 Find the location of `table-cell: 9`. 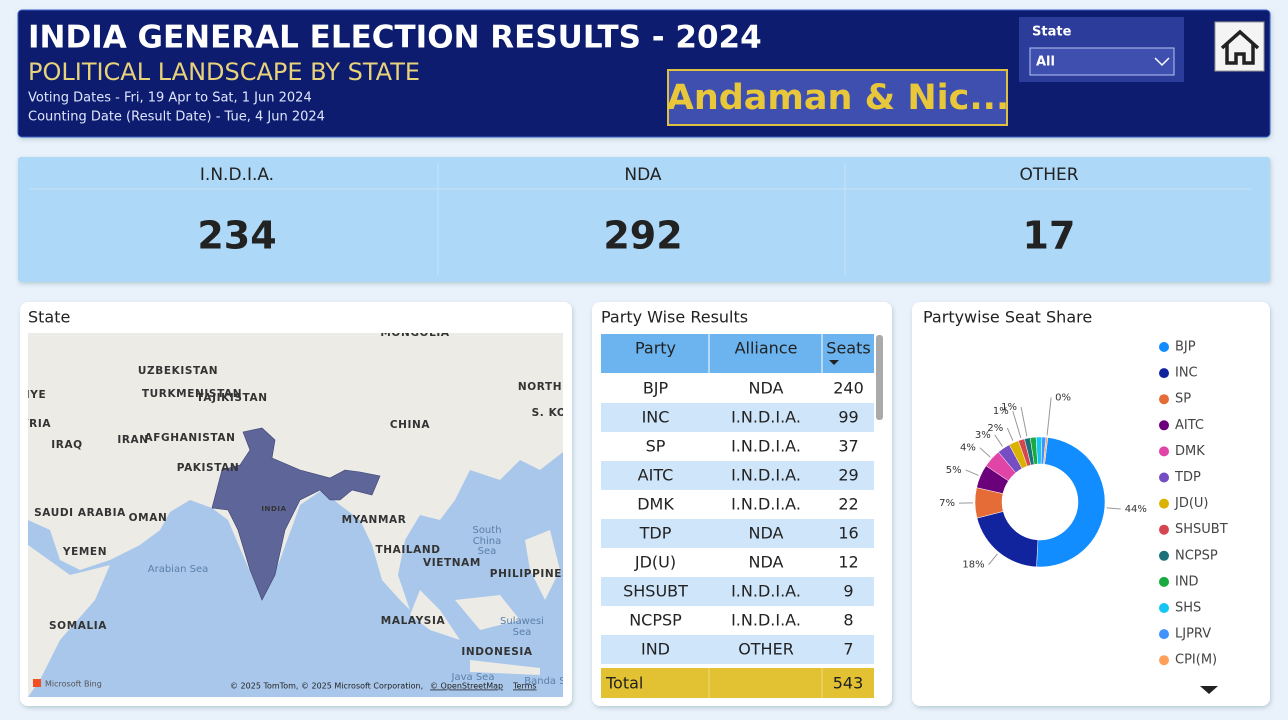

table-cell: 9 is located at coordinates (848, 591).